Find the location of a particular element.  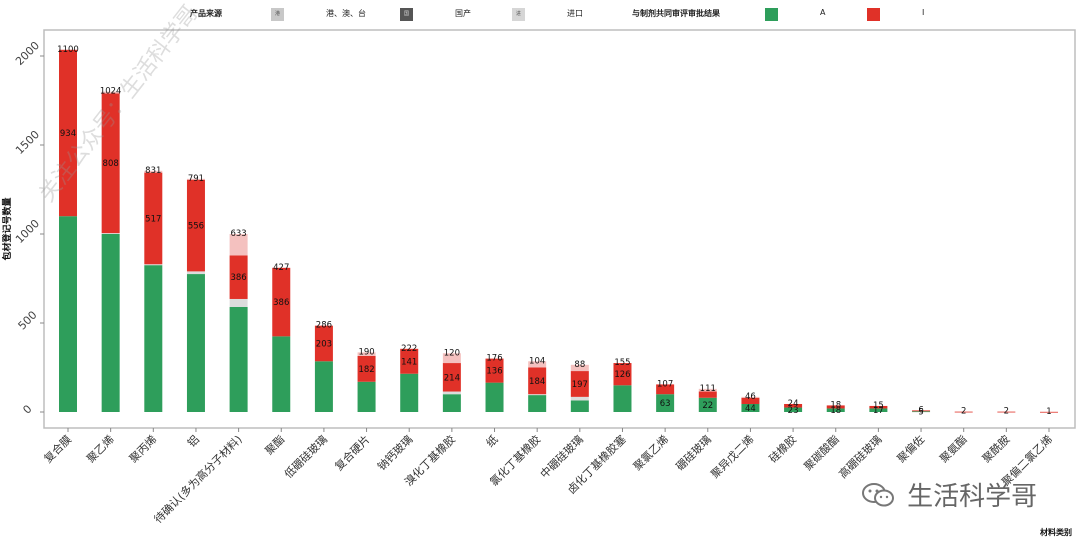

data-label-total: 104 is located at coordinates (537, 361).